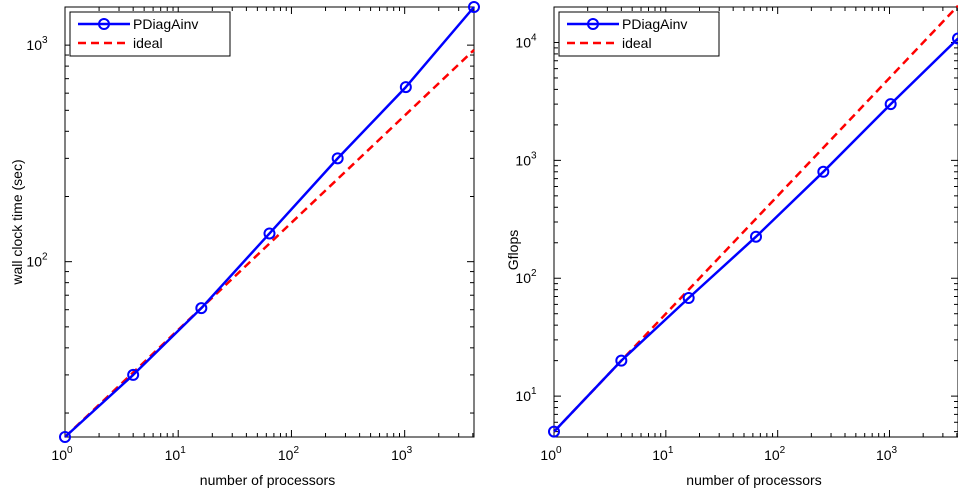 The height and width of the screenshot is (491, 958). I want to click on y-tick-label-exponent: 1, so click(534, 391).